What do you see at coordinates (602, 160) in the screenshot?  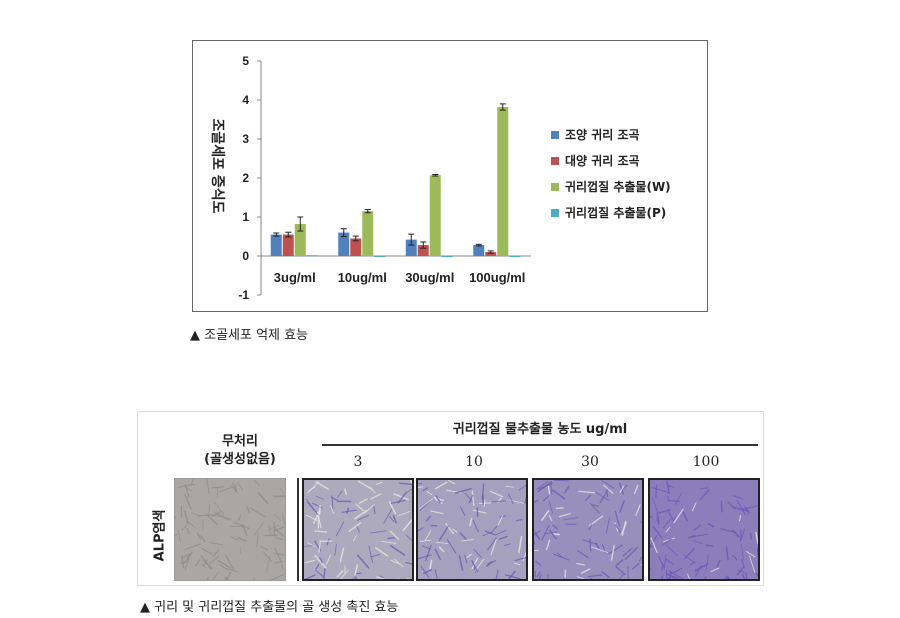 I see `legend-label: 대양 귀리 조곡` at bounding box center [602, 160].